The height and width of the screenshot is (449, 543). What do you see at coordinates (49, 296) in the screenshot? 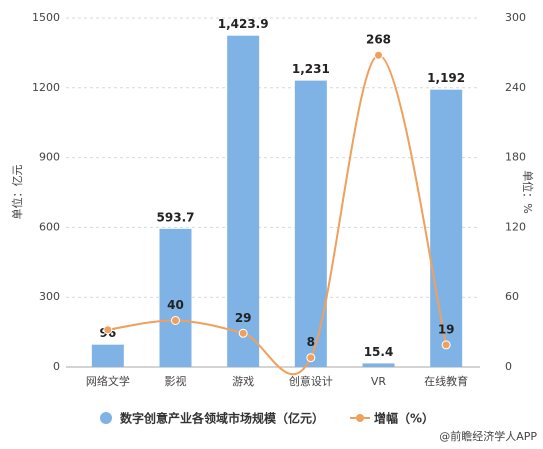
I see `y-tick-label: 300` at bounding box center [49, 296].